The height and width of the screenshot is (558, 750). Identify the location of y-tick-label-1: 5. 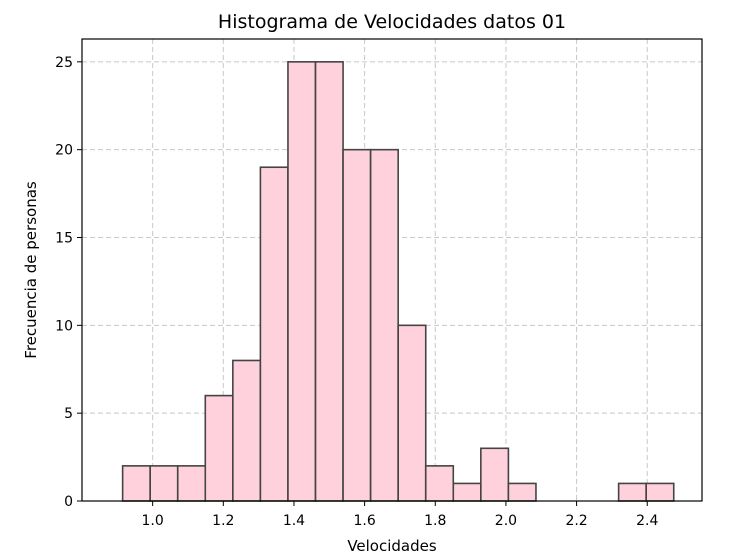
(68, 414).